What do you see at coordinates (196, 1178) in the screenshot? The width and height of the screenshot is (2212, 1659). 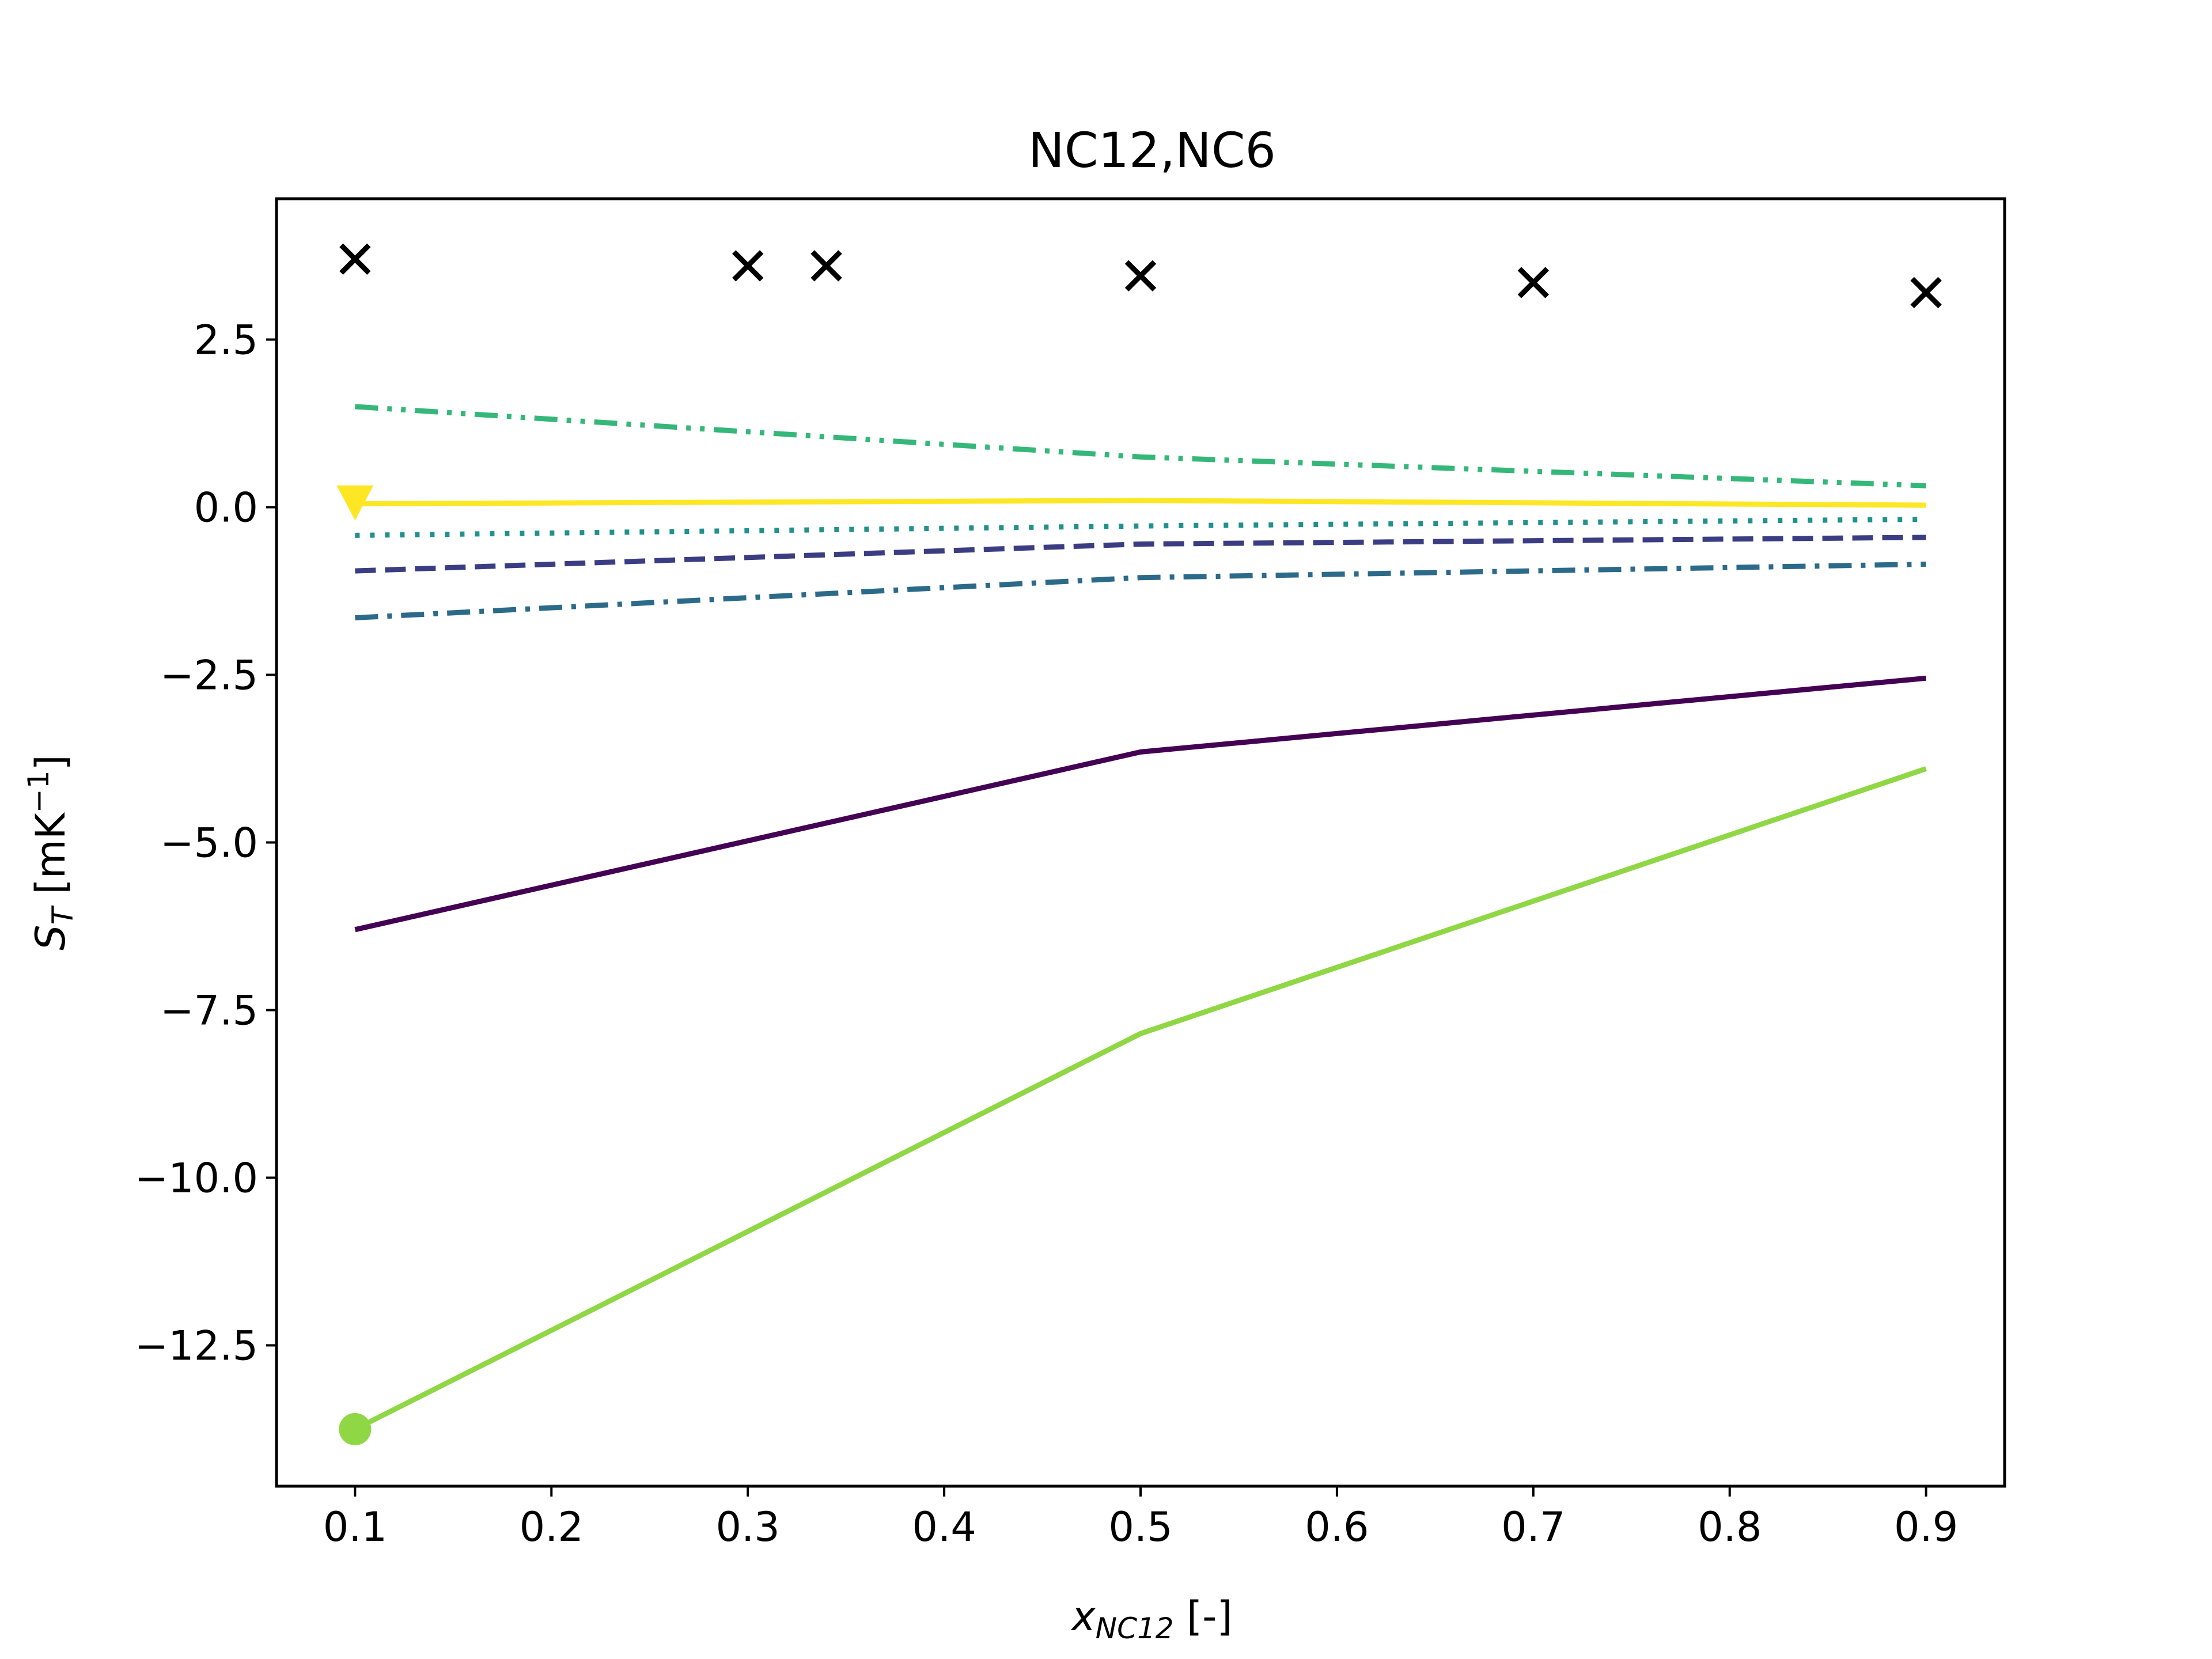 I see `y-tick-label: −10.0` at bounding box center [196, 1178].